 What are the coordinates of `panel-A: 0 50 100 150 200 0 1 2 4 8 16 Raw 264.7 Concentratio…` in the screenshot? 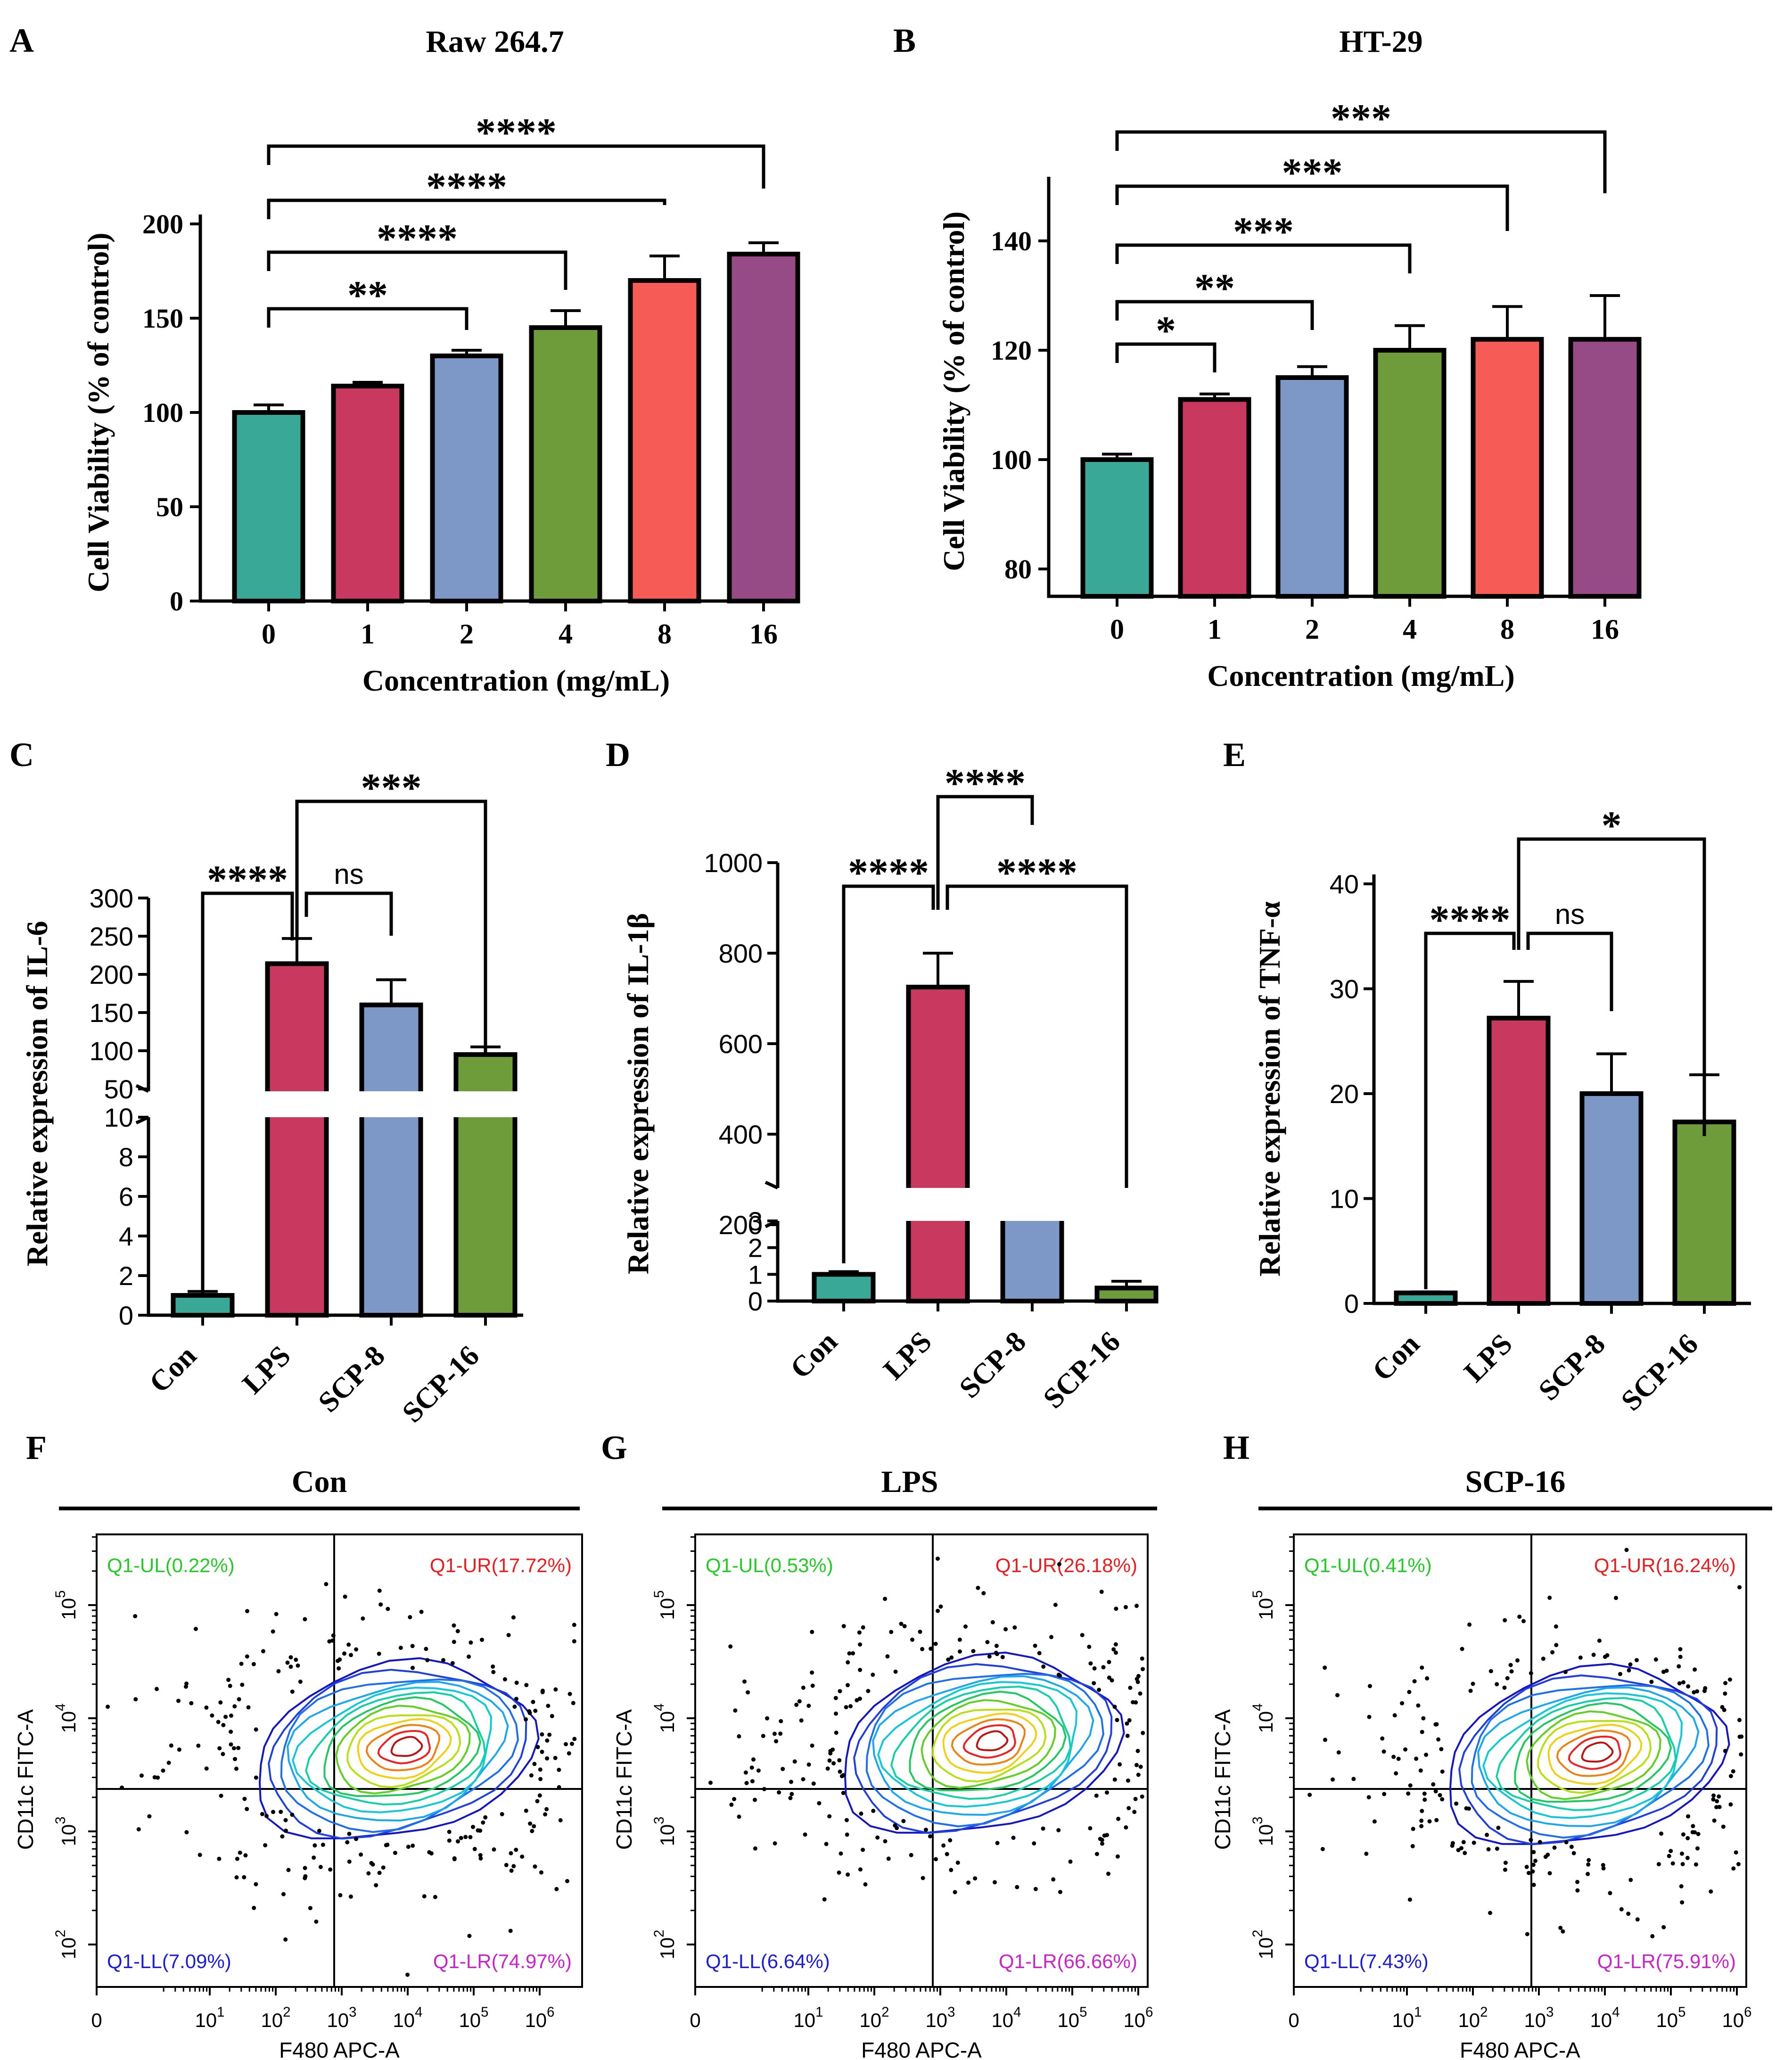 It's located at (441, 361).